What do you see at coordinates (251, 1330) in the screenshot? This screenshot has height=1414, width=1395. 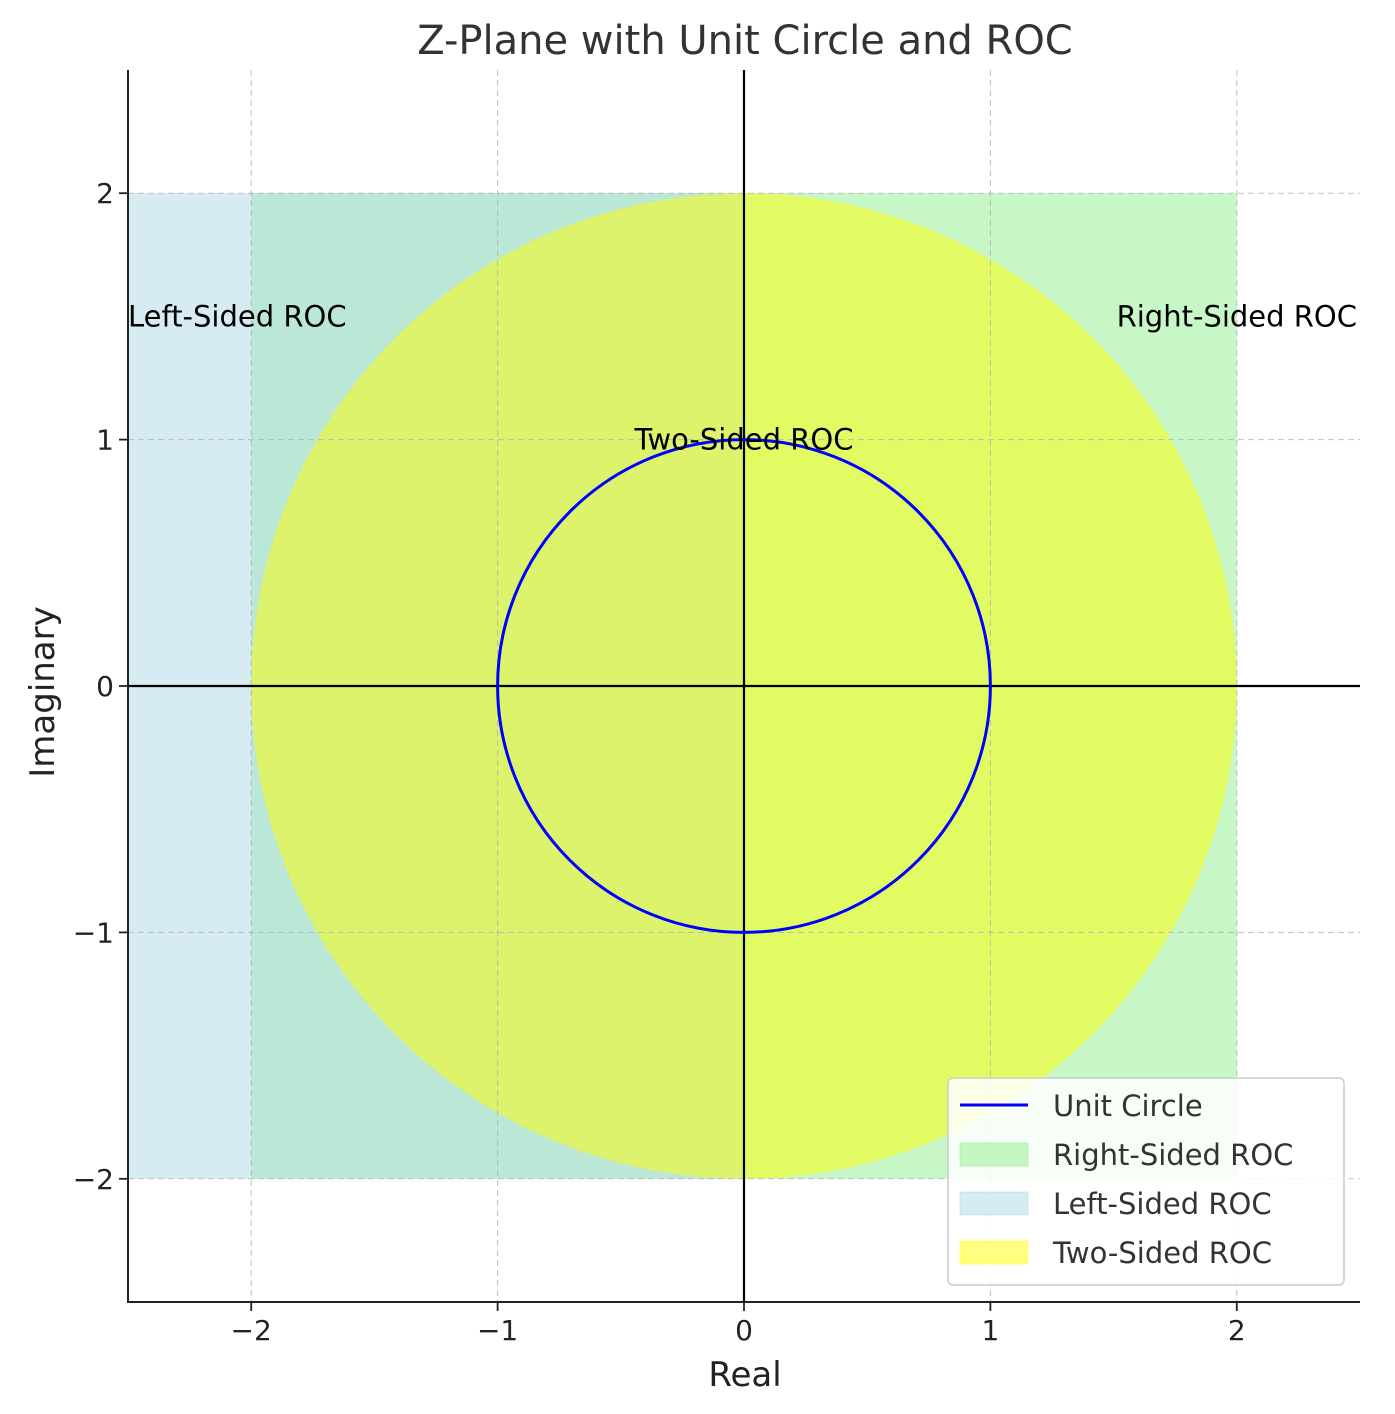 I see `x-tick-label: −2` at bounding box center [251, 1330].